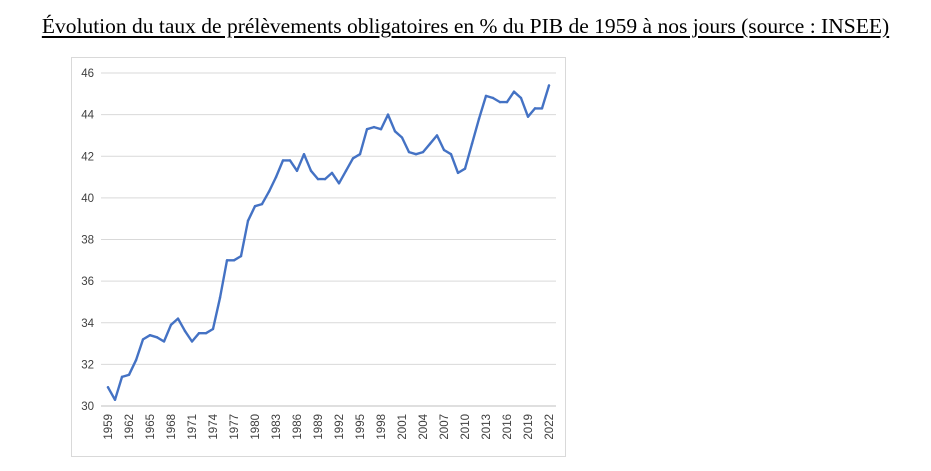 The height and width of the screenshot is (471, 931). I want to click on x-tick-label: 1977, so click(235, 427).